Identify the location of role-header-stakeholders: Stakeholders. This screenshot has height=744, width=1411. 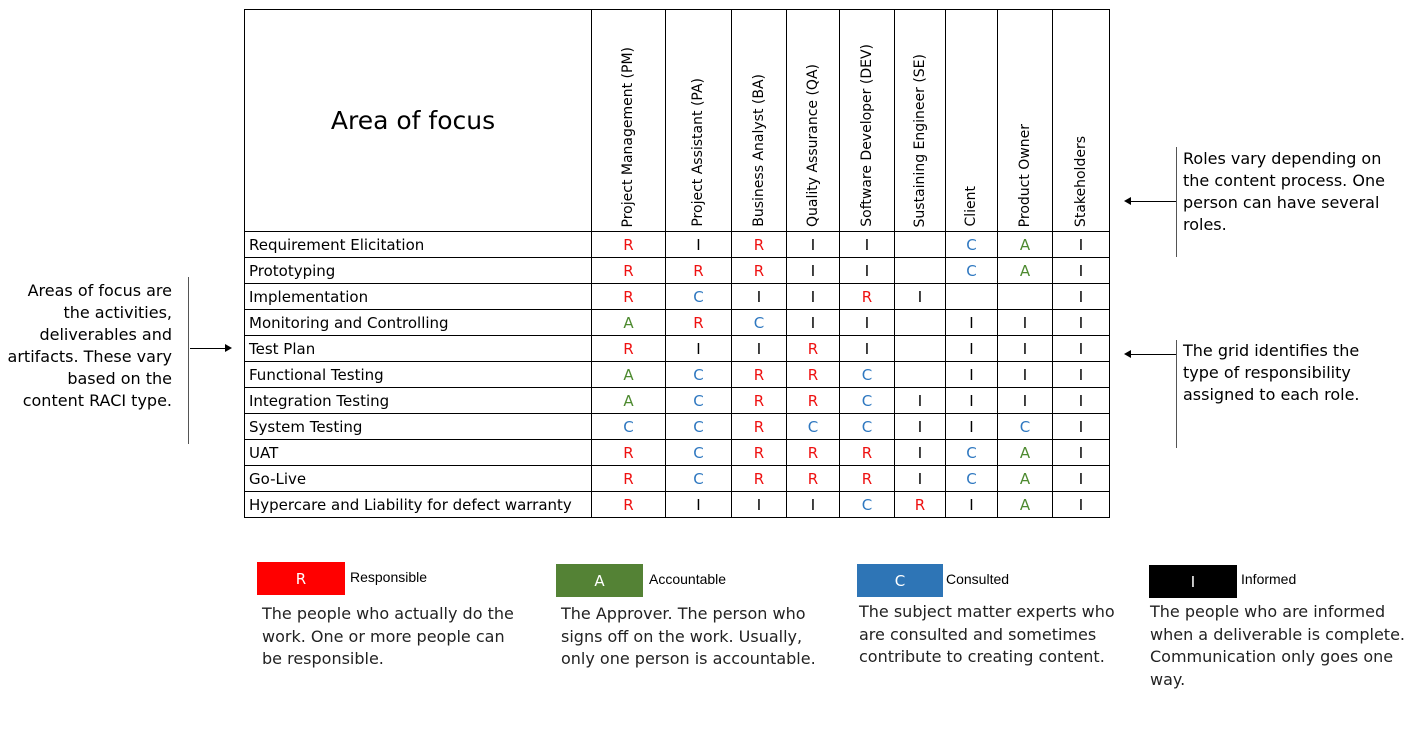
(1081, 120).